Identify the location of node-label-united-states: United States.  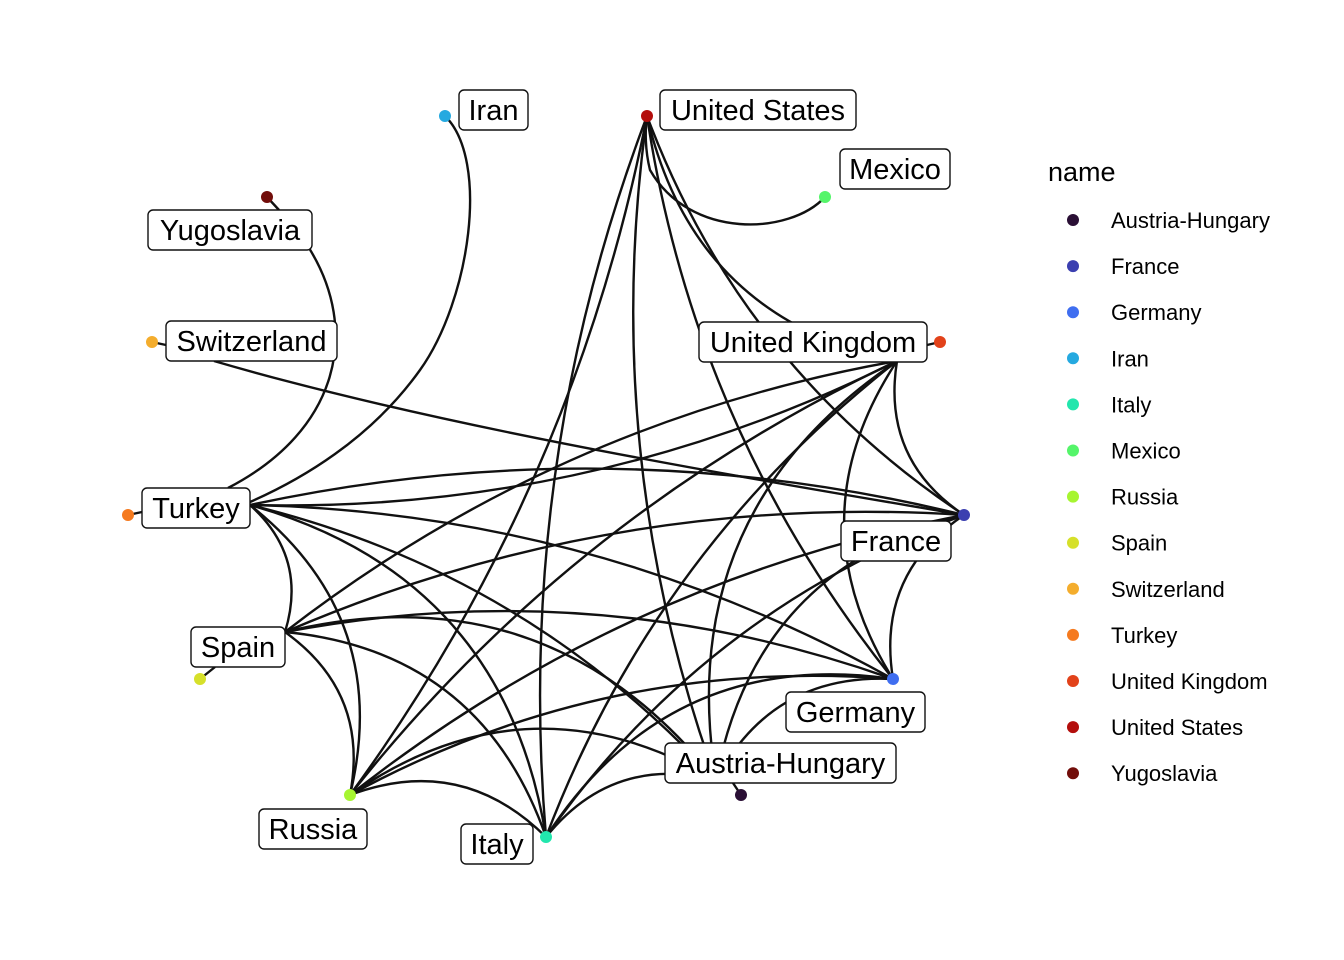
(758, 110).